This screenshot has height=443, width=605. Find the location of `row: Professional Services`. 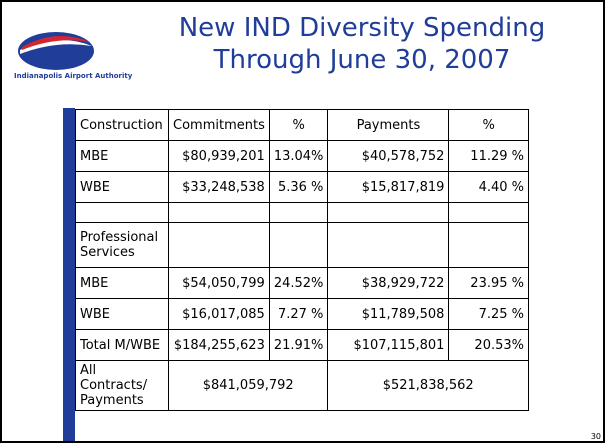

row: Professional Services is located at coordinates (302, 245).